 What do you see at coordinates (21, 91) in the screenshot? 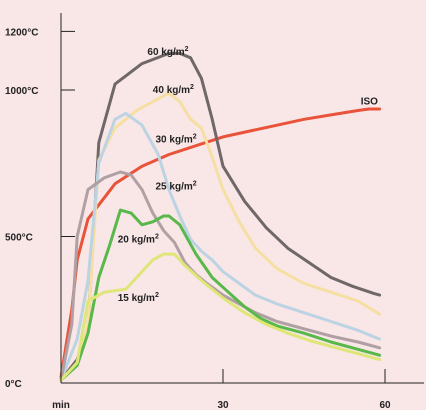
I see `y-tick-label: 1000°C` at bounding box center [21, 91].